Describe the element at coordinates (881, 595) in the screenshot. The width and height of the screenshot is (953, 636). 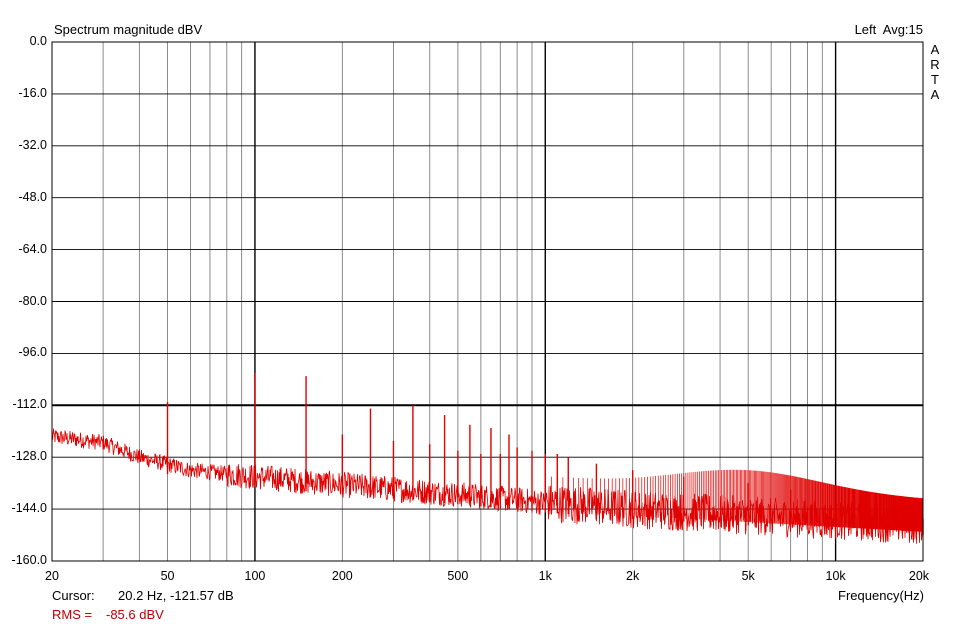
I see `x-axis-label: Frequency(Hz)` at that location.